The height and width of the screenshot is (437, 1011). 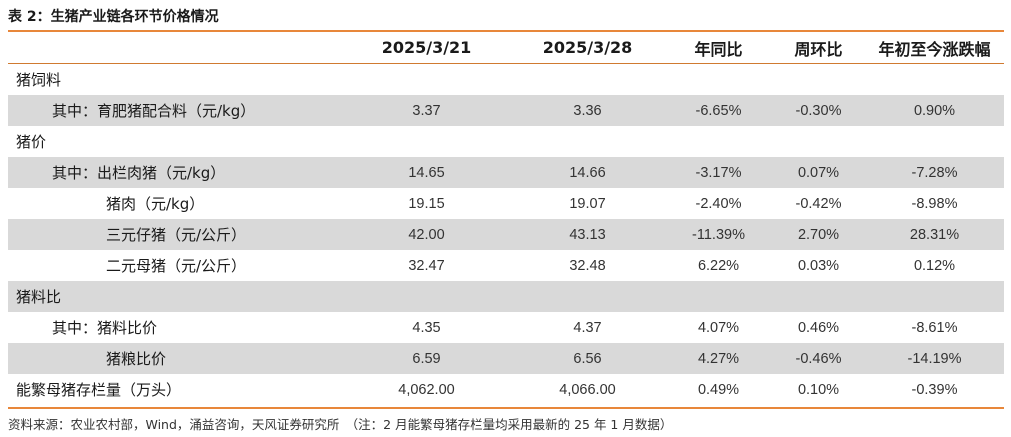 What do you see at coordinates (426, 389) in the screenshot?
I see `table-cell: 4,062.00` at bounding box center [426, 389].